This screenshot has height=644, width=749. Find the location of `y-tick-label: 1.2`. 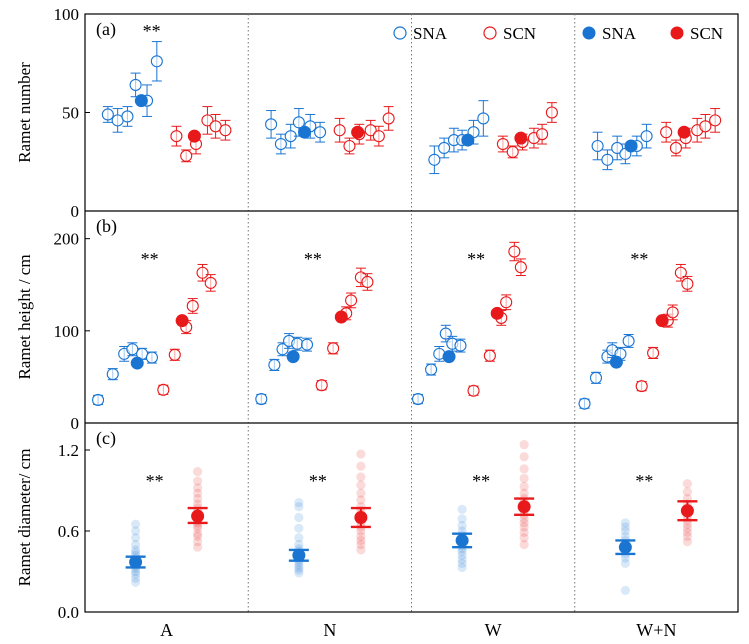

y-tick-label: 1.2 is located at coordinates (68, 450).